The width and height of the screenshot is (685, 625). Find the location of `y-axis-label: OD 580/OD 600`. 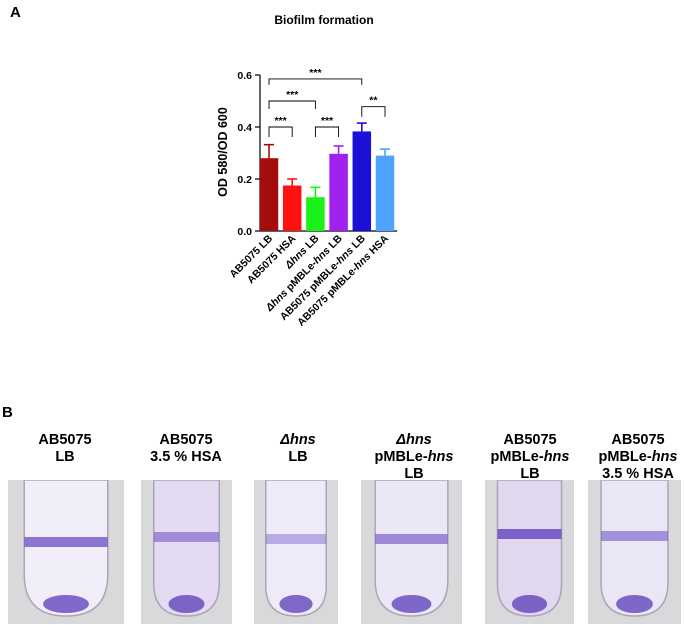

y-axis-label: OD 580/OD 600 is located at coordinates (223, 152).